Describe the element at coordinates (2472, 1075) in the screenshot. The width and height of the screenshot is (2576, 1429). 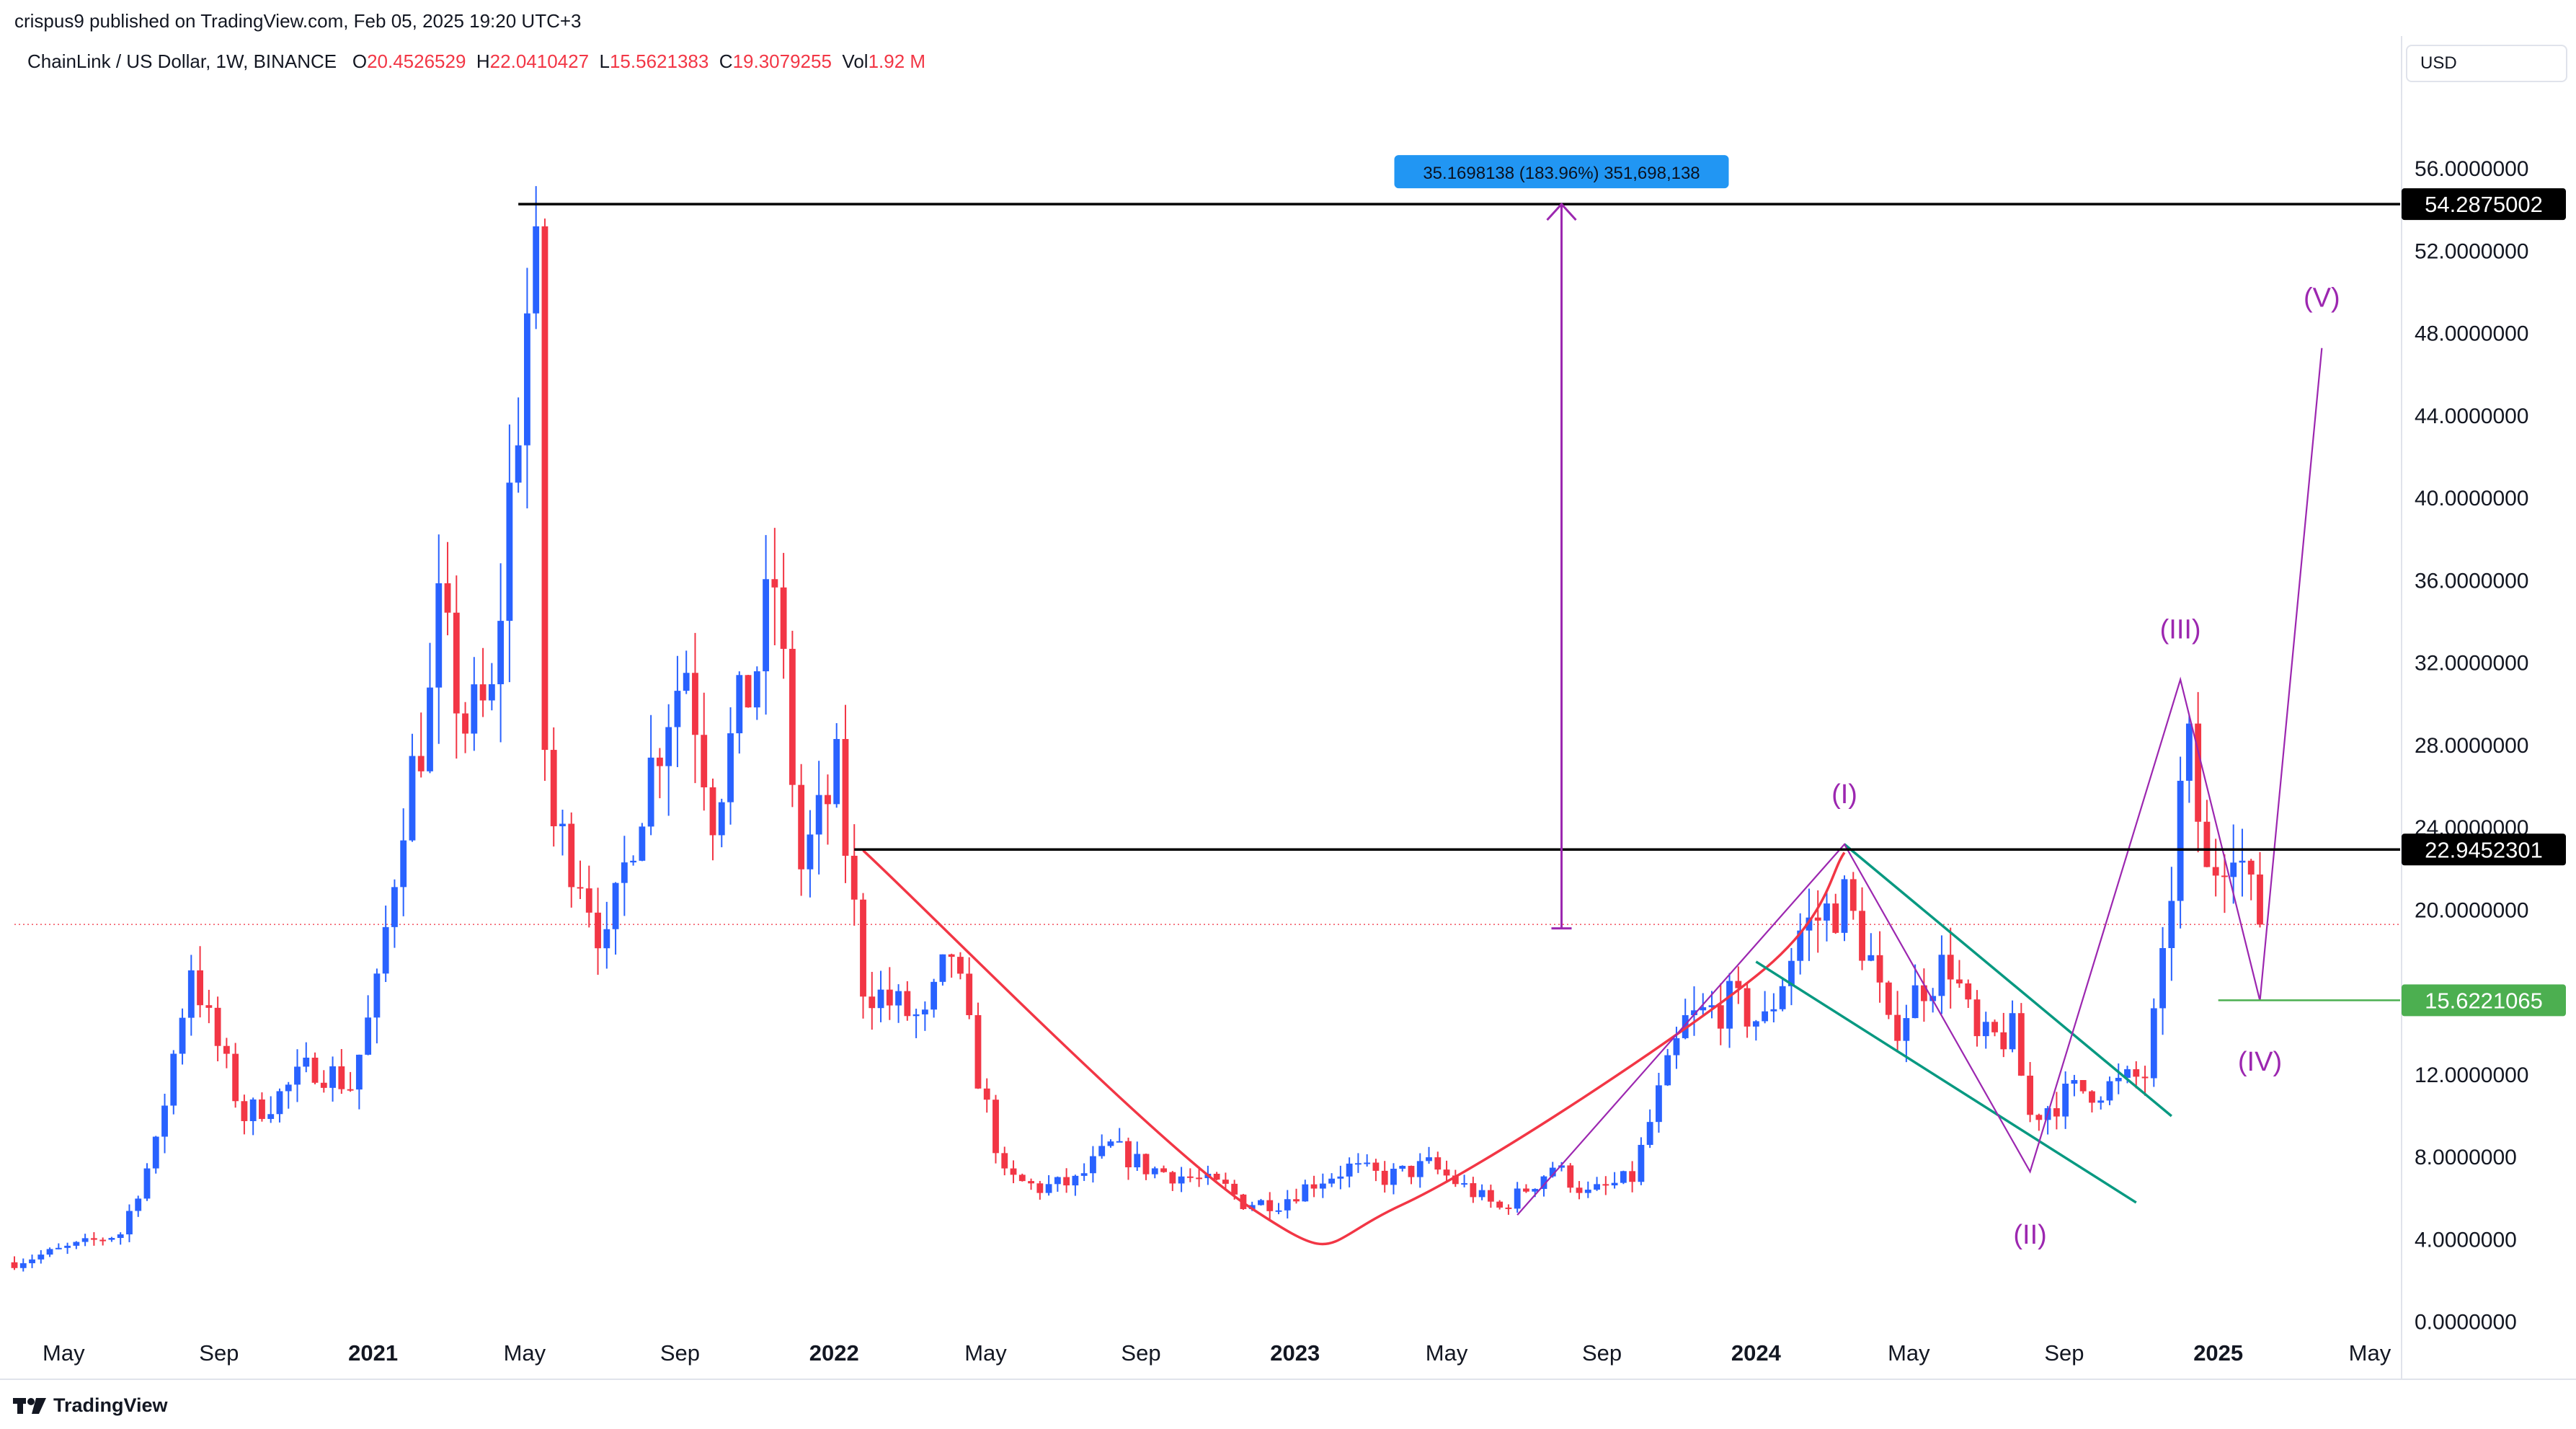
I see `price-tick-label: 12.0000000` at that location.